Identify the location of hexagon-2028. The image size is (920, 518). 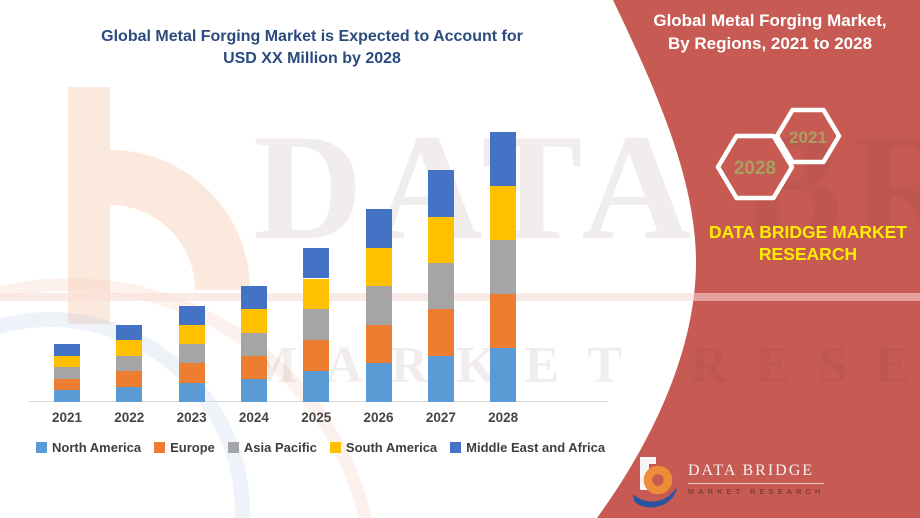
(755, 167).